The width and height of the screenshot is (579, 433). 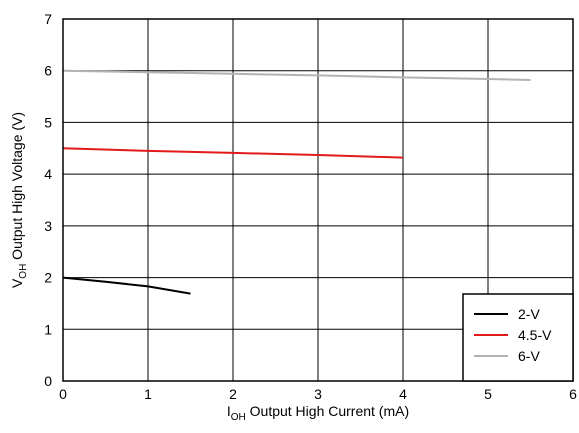 I want to click on y-tick-label: 2, so click(x=48, y=278).